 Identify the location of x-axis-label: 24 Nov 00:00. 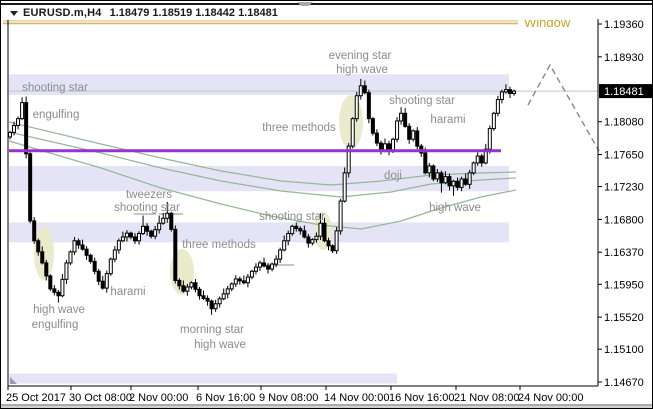
(550, 398).